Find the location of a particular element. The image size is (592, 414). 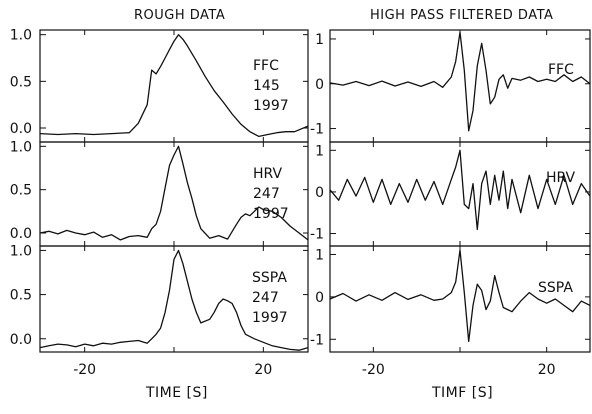

panel-0-row-0-ytick-label: 0.0 is located at coordinates (21, 129).